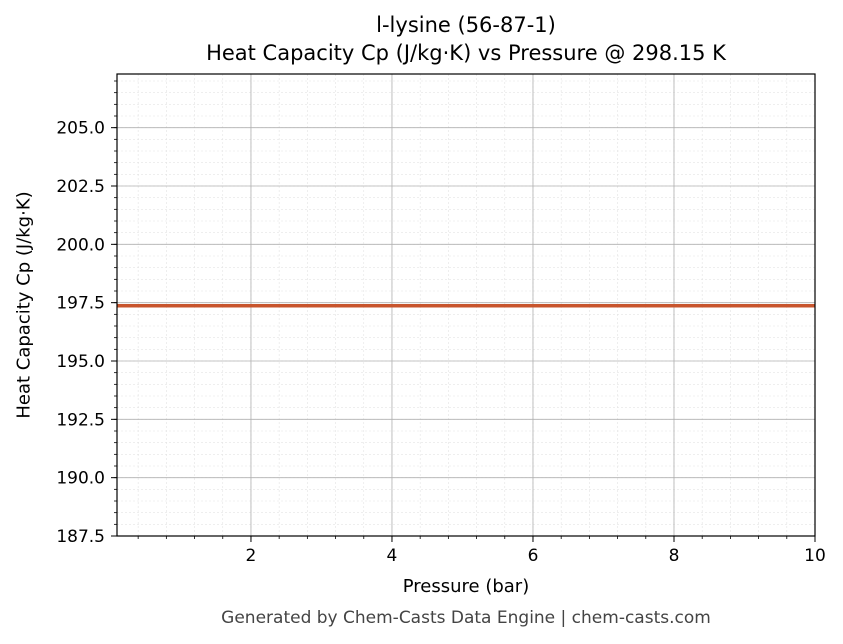 The height and width of the screenshot is (644, 843). Describe the element at coordinates (80, 245) in the screenshot. I see `y-tick-label: 200.0` at that location.